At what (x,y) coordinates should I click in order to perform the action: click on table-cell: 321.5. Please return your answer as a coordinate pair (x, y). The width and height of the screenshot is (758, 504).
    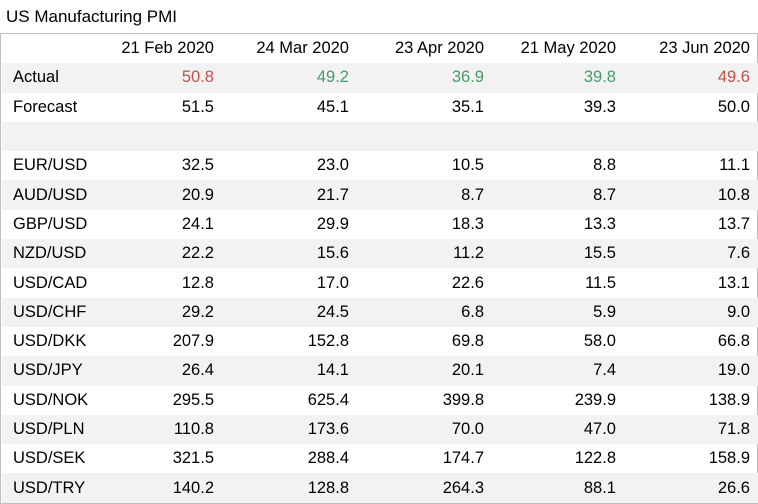
    Looking at the image, I should click on (193, 458).